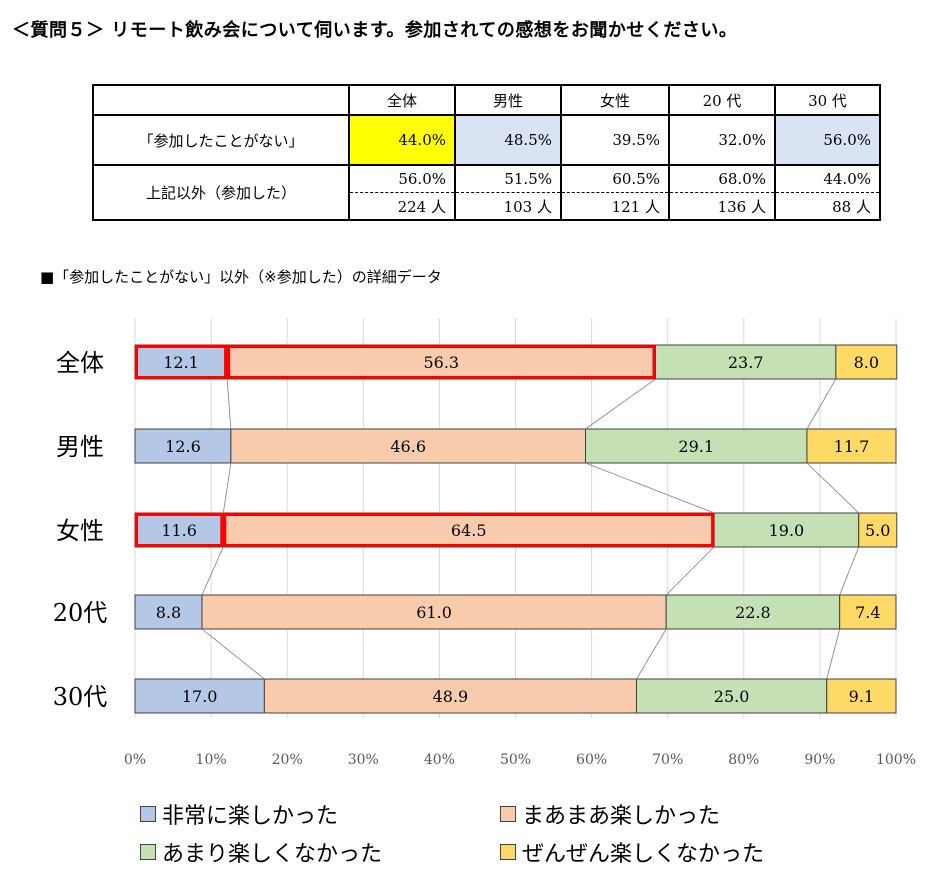  Describe the element at coordinates (643, 854) in the screenshot. I see `legend-label: ぜんぜん楽しくなかった` at that location.